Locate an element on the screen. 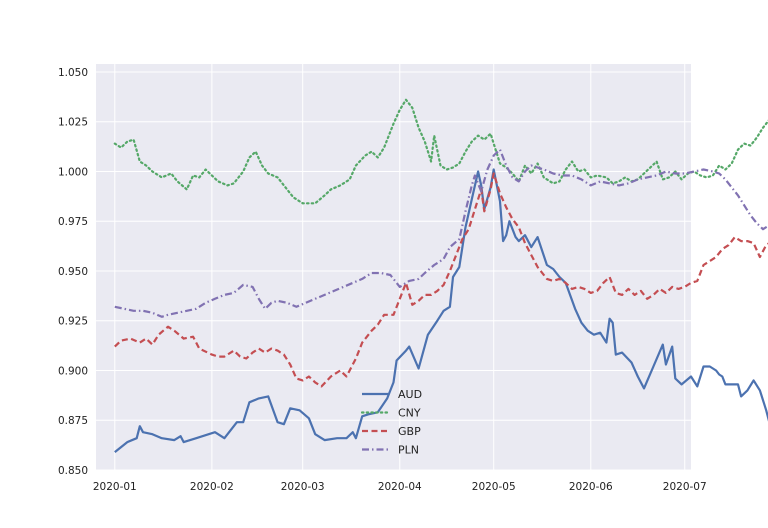  x-tick-label: 2020-01 is located at coordinates (115, 487).